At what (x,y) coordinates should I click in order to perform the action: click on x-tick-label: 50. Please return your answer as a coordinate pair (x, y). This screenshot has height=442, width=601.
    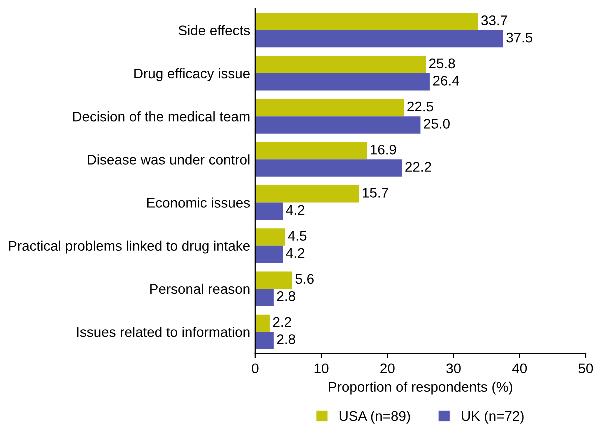
    Looking at the image, I should click on (586, 369).